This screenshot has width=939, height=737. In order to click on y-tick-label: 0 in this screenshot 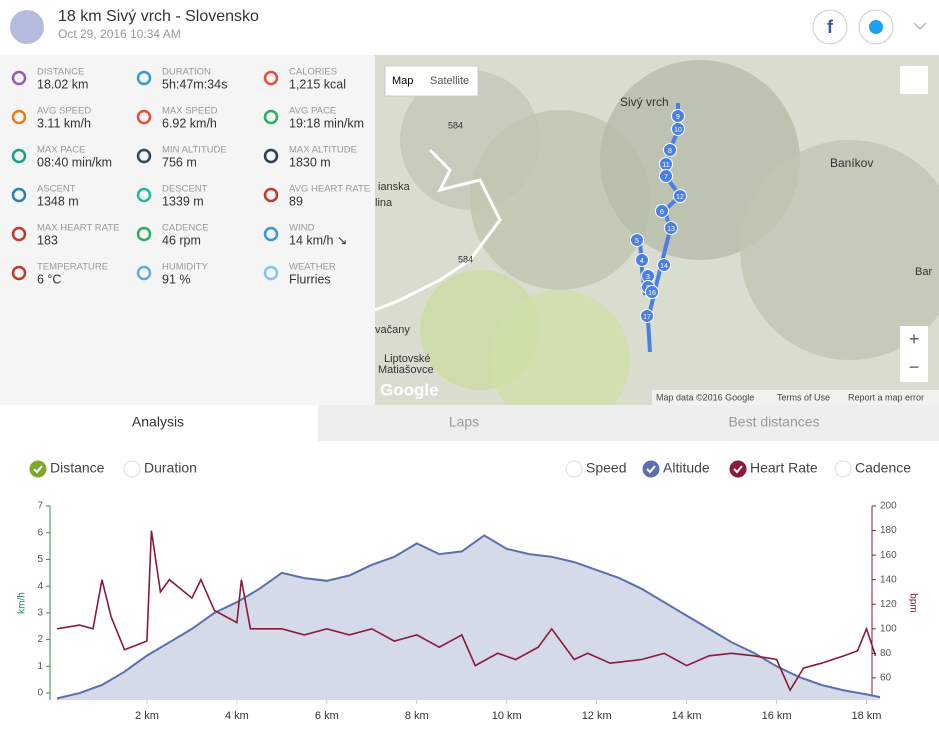, I will do `click(40, 693)`.